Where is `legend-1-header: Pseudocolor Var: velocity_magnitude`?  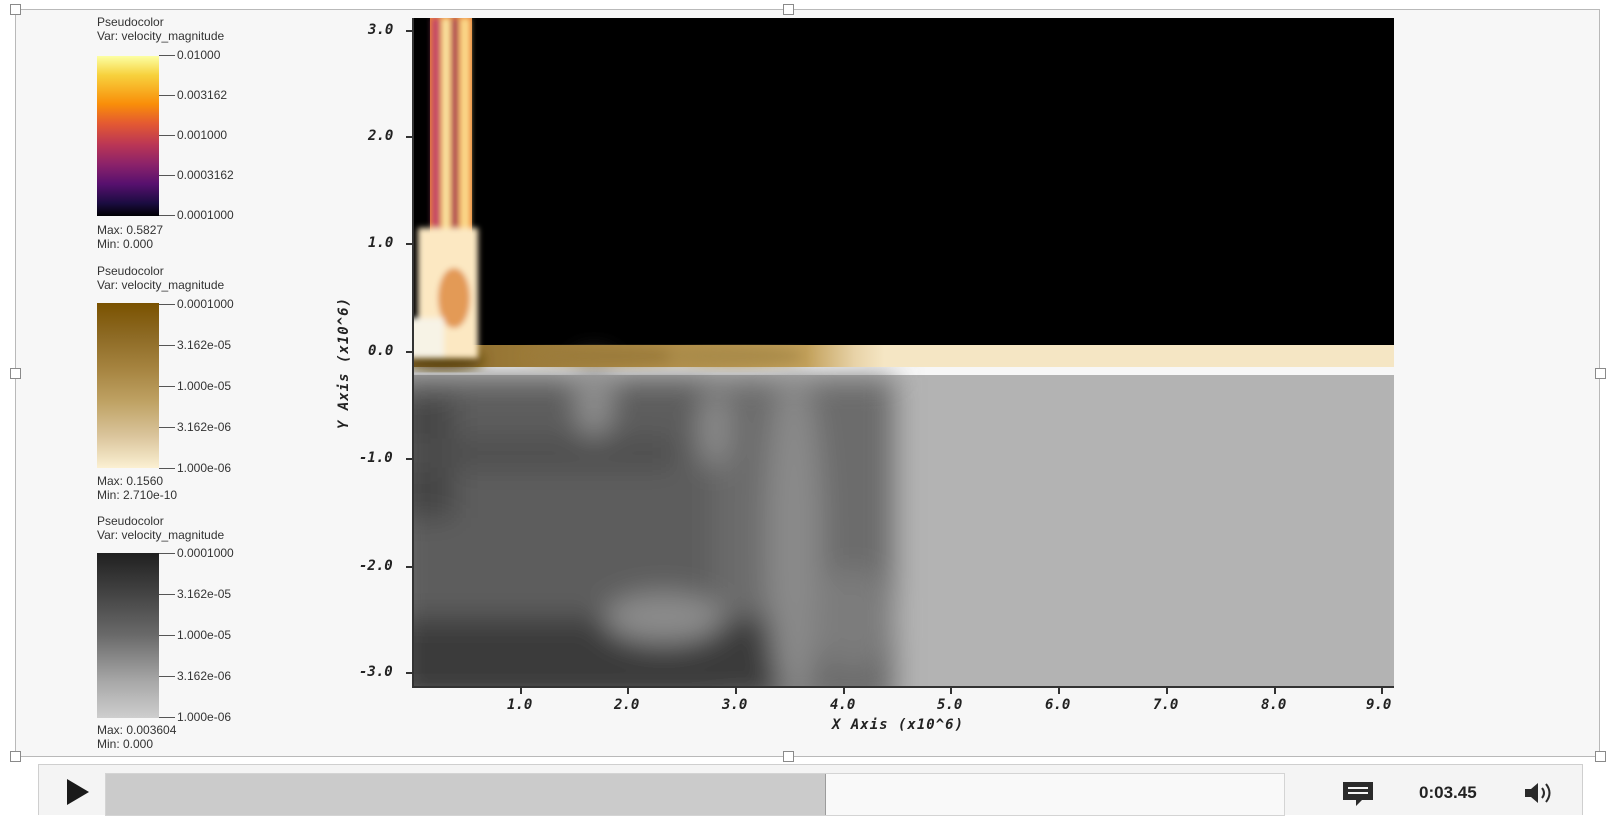 legend-1-header: Pseudocolor Var: velocity_magnitude is located at coordinates (160, 29).